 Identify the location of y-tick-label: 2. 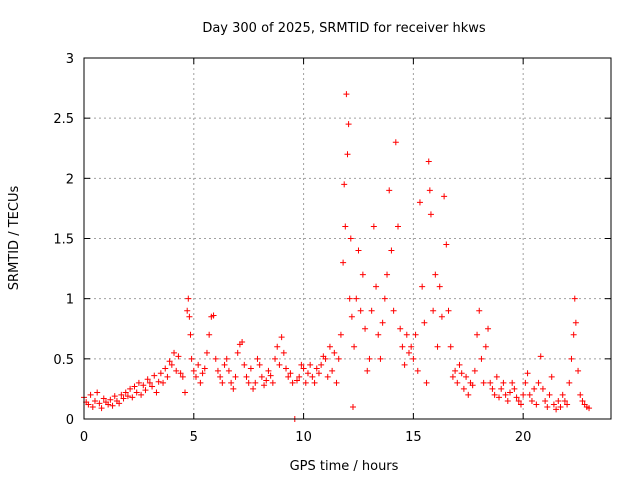
(70, 179).